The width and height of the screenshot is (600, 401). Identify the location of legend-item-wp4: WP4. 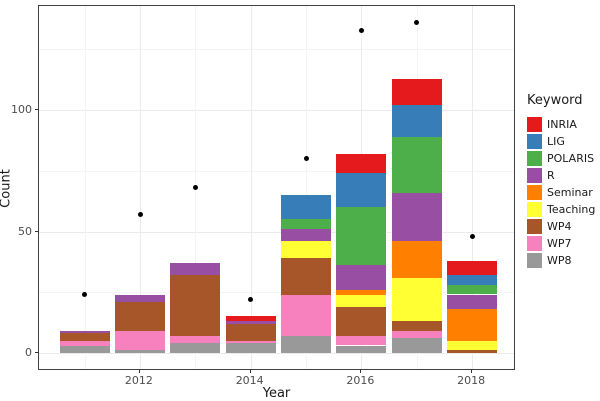
(562, 226).